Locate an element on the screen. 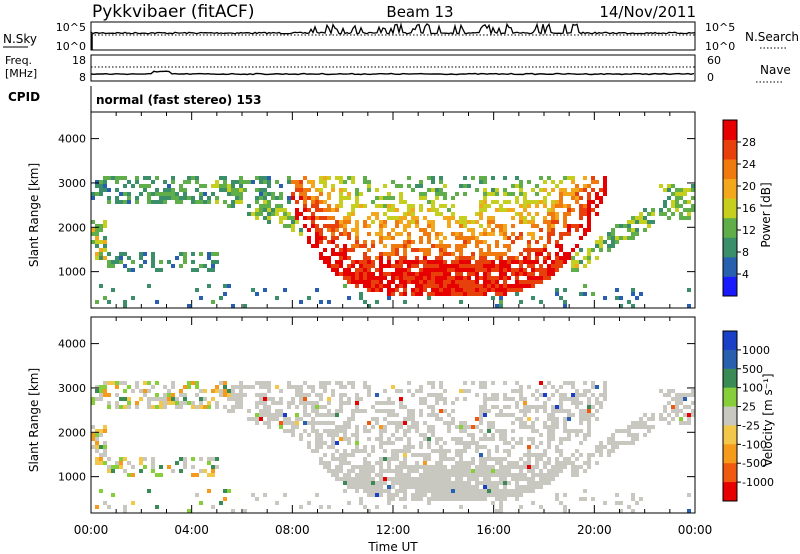 The image size is (800, 554). power-ylabel: Slant Range [km] is located at coordinates (34, 215).